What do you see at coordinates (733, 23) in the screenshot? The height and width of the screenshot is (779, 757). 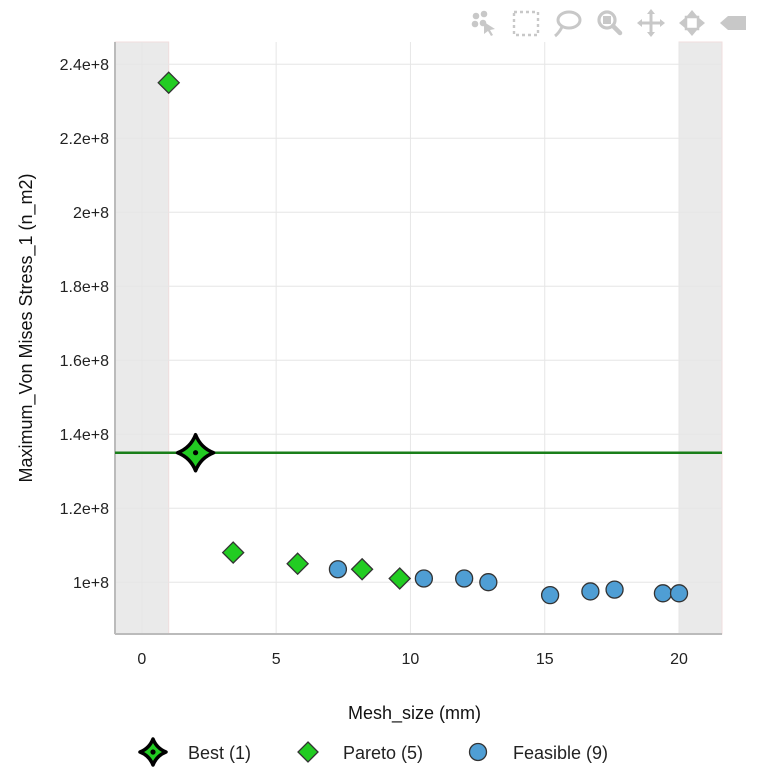 I see `reset-axes-icon` at bounding box center [733, 23].